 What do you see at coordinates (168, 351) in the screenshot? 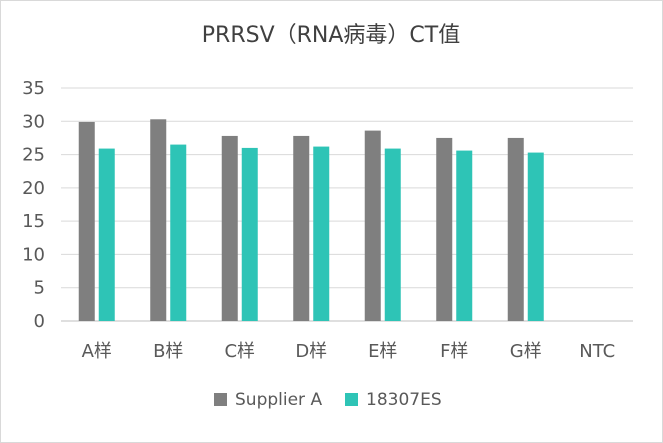
I see `x-tick-label: B样` at bounding box center [168, 351].